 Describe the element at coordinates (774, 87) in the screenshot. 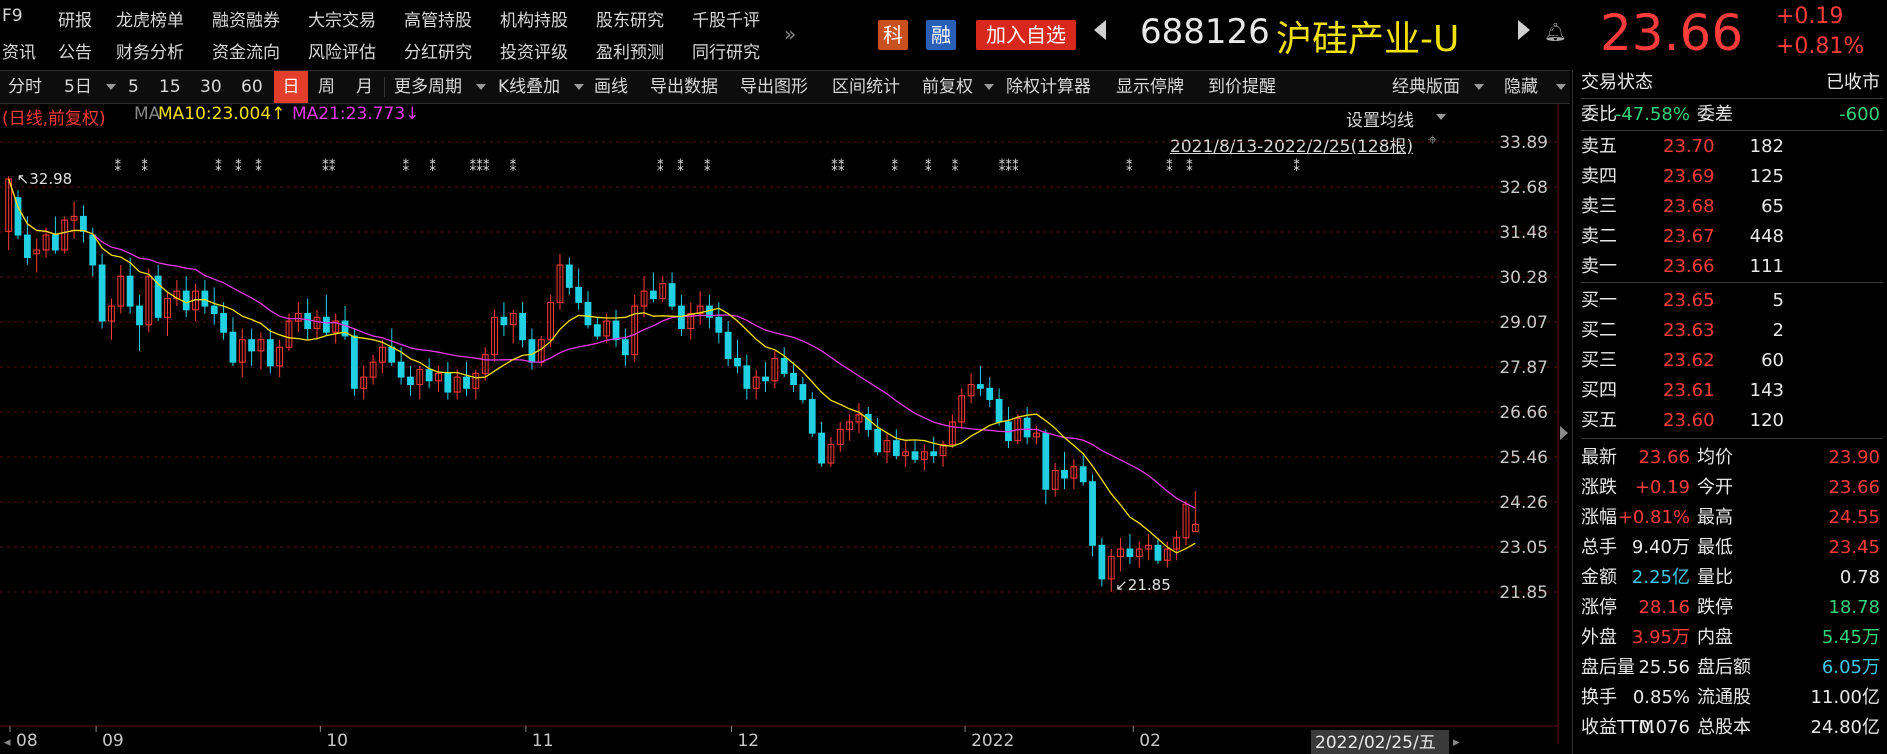

I see `export-image-button: 导出图形` at that location.